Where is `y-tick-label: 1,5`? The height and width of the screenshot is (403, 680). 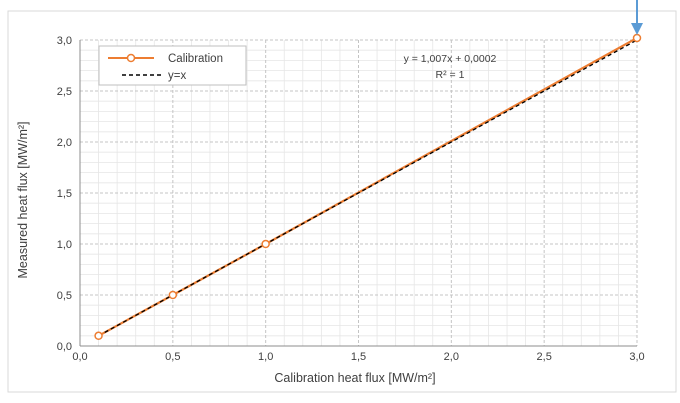 y-tick-label: 1,5 is located at coordinates (64, 194).